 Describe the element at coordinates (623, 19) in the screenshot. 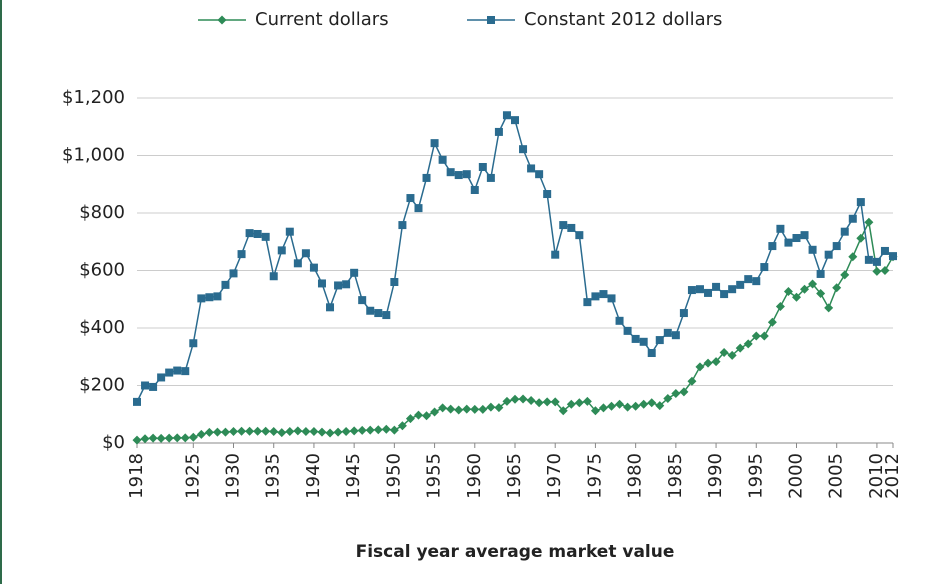

I see `legend-label: Constant 2012 dollars` at that location.